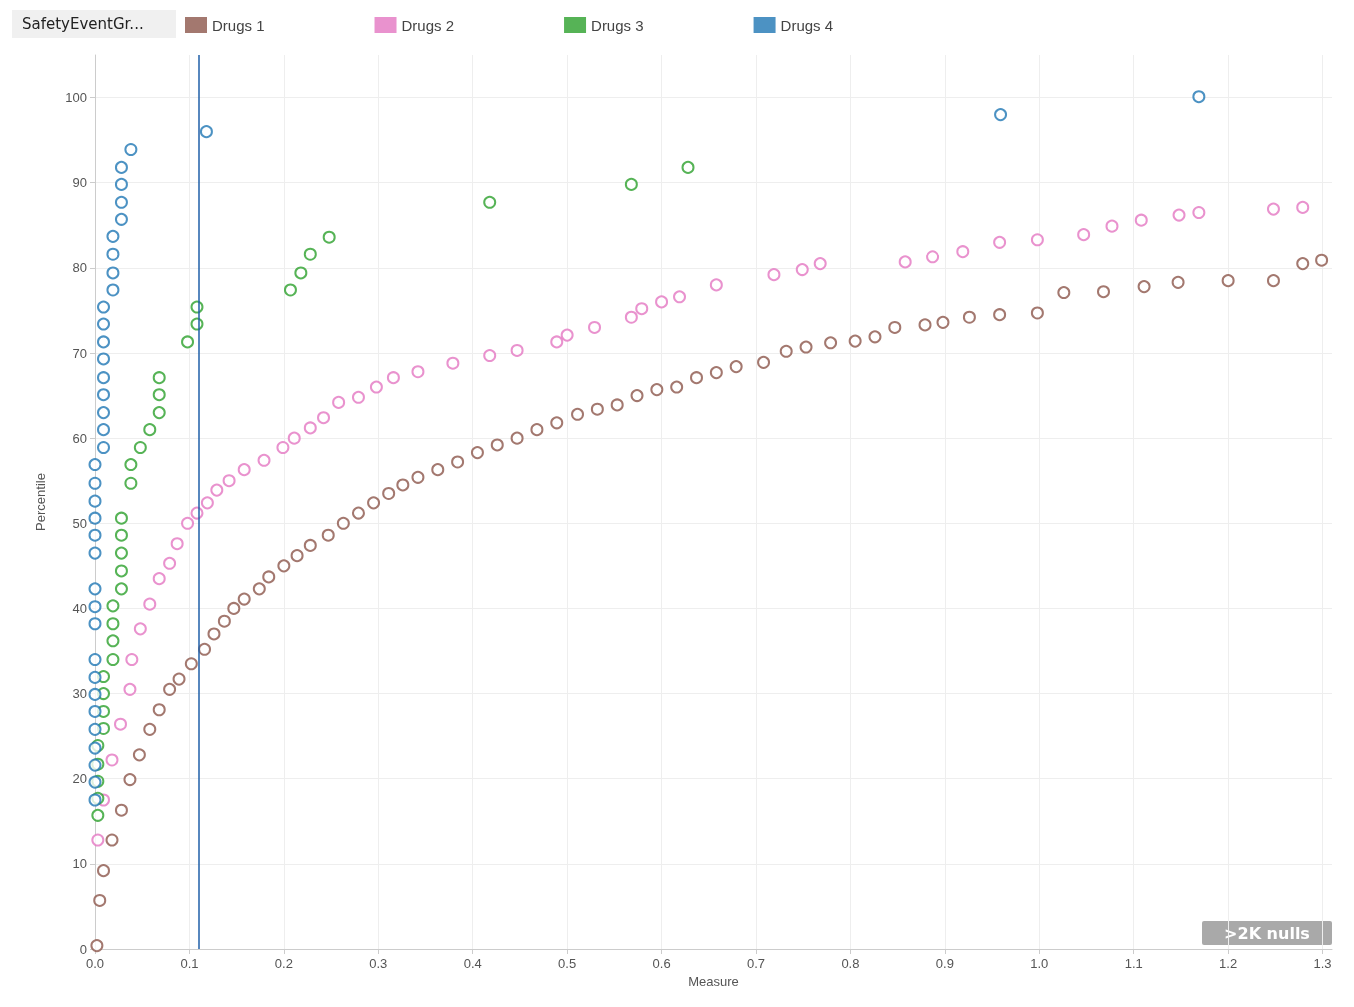 The image size is (1354, 1007). Describe the element at coordinates (428, 25) in the screenshot. I see `legend-label: Drugs 2` at that location.